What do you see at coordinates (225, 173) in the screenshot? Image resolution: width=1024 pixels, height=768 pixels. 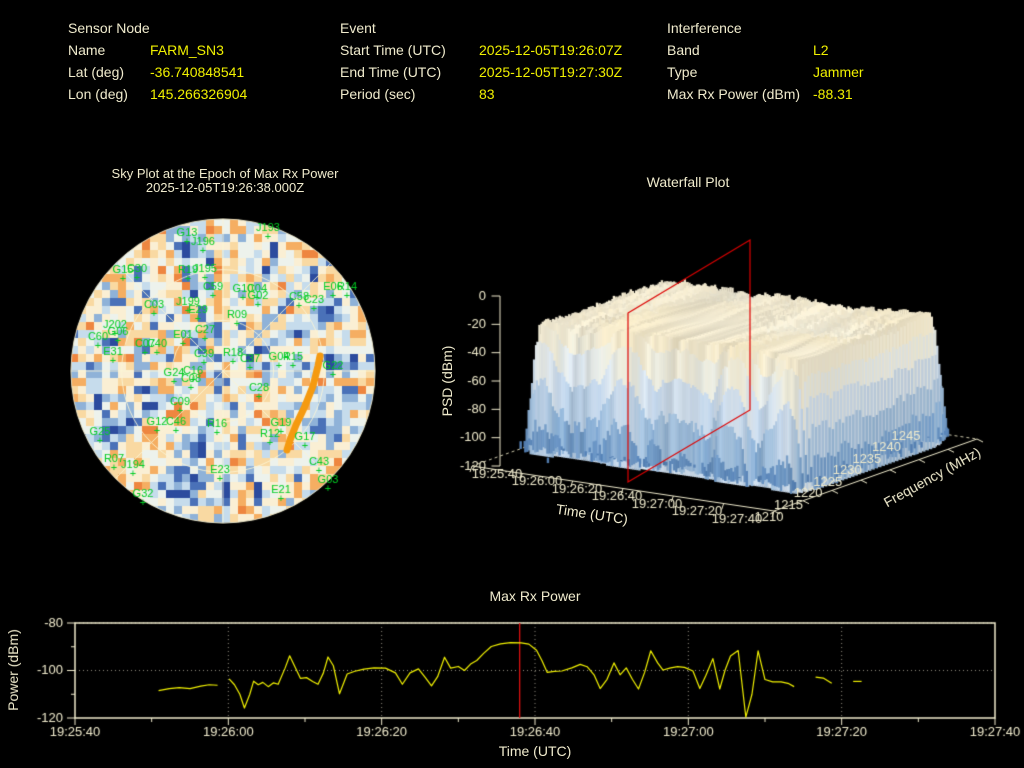 I see `sky-plot-title-line1: Sky Plot at the Epoch of Max Rx Power` at bounding box center [225, 173].